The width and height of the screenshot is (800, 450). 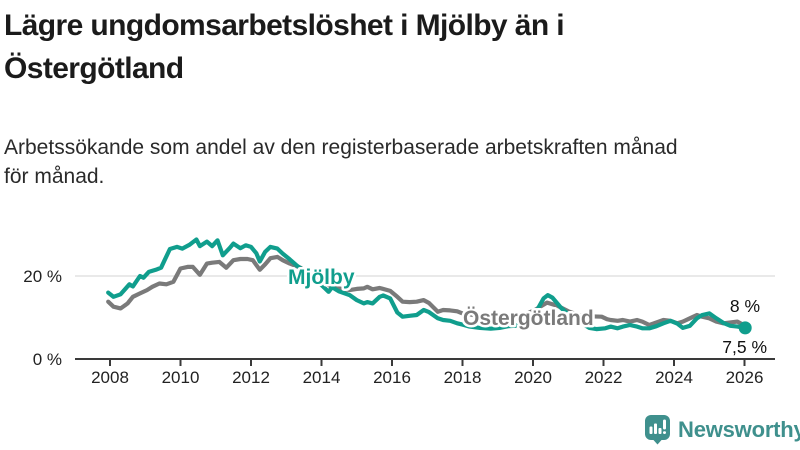 What do you see at coordinates (528, 318) in the screenshot?
I see `series-label-ostergotland: Östergötland` at bounding box center [528, 318].